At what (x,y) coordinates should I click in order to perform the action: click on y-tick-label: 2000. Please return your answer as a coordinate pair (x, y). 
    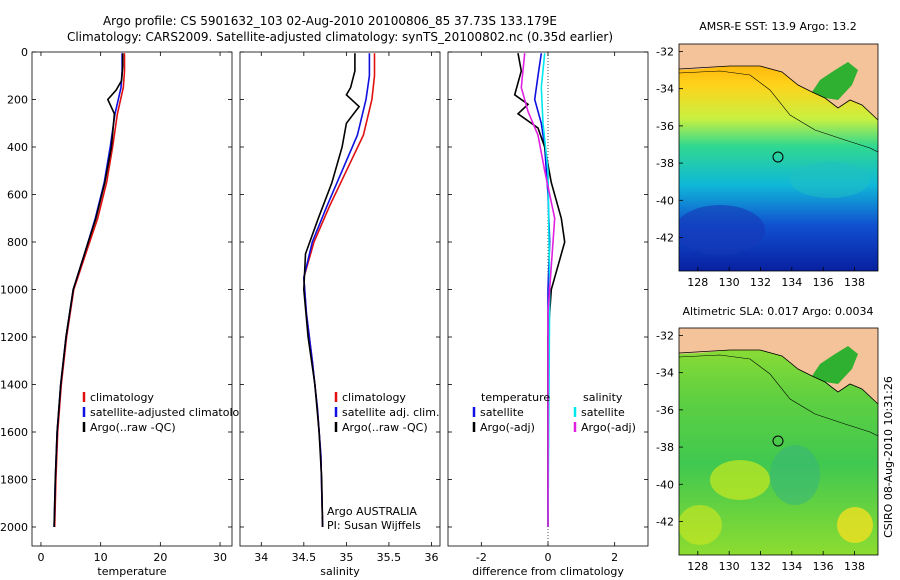
    Looking at the image, I should click on (14, 527).